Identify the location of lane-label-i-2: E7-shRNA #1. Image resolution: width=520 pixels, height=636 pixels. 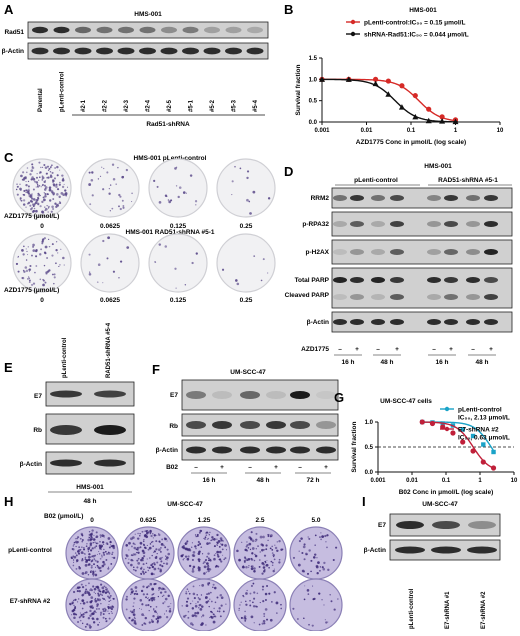
(448, 610).